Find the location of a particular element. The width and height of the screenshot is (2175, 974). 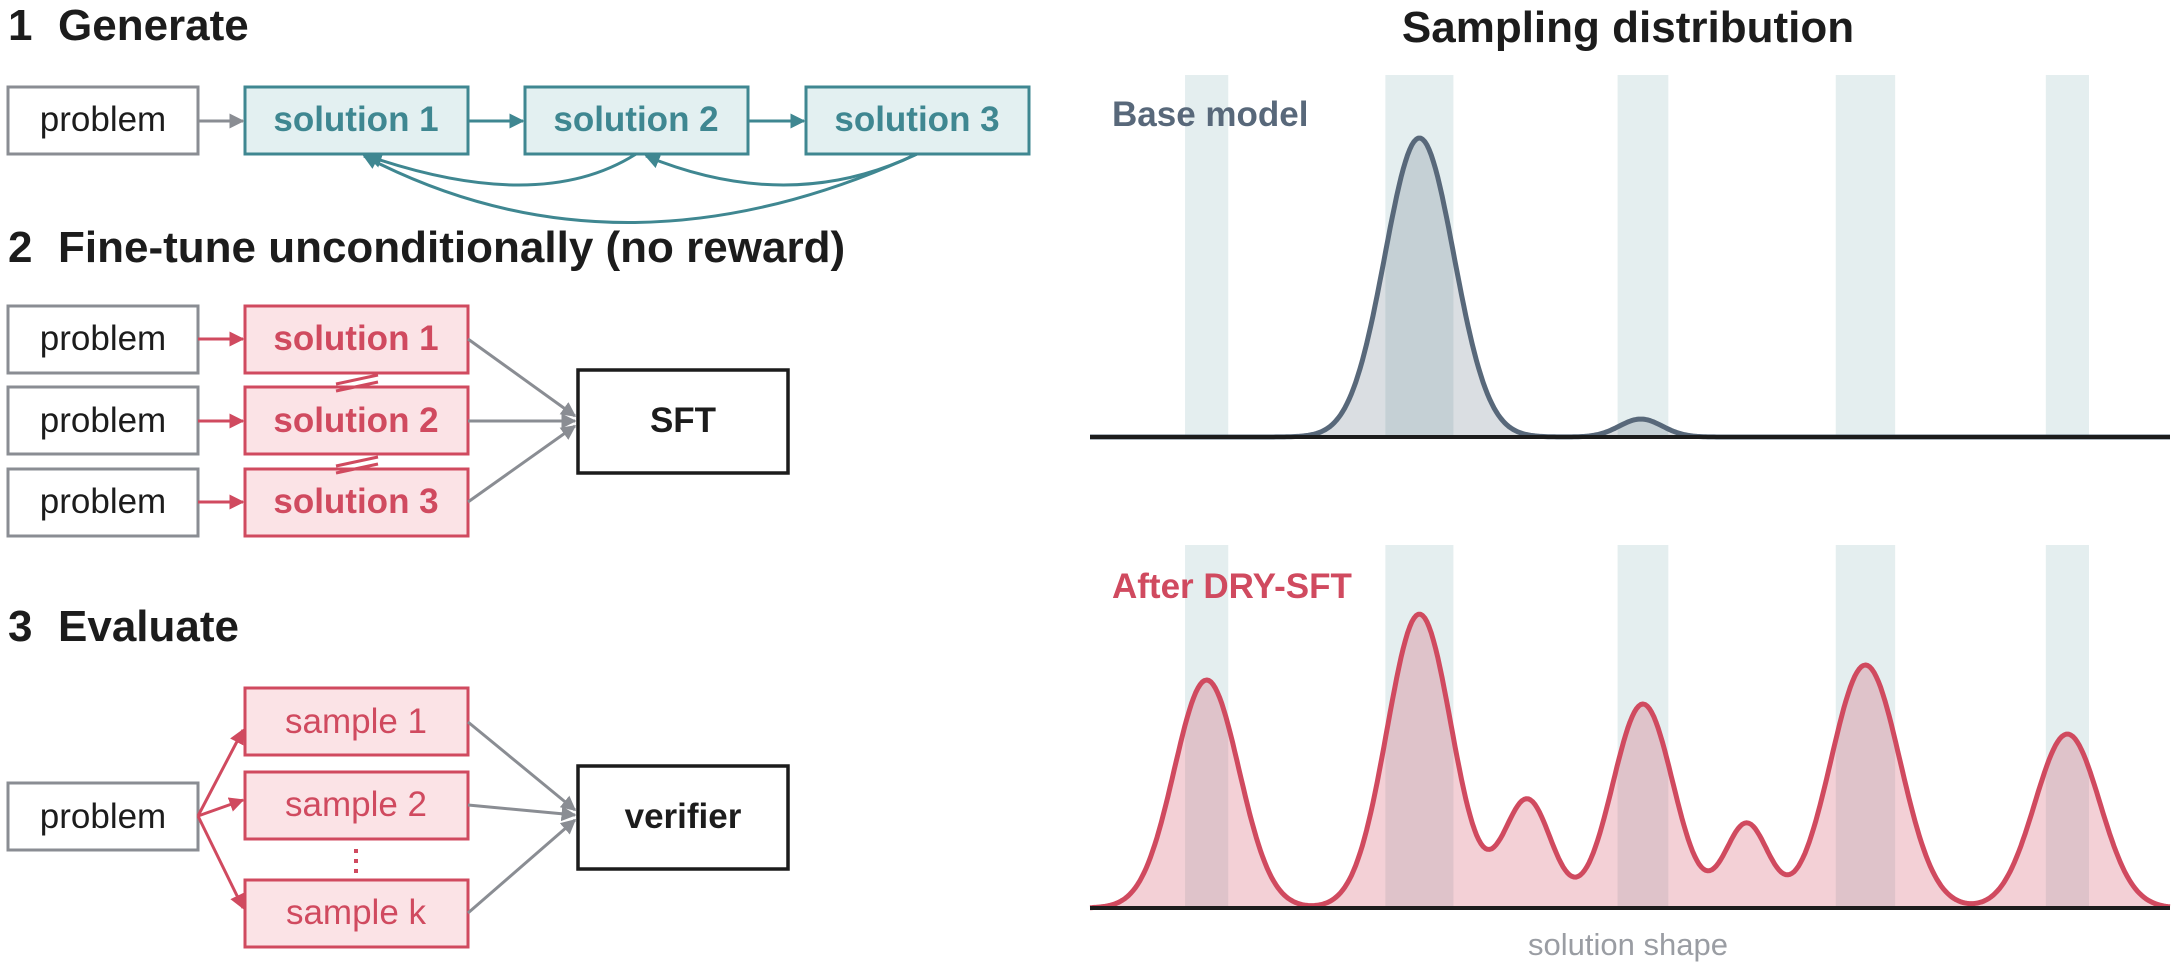

step1-title: Generate is located at coordinates (153, 25).